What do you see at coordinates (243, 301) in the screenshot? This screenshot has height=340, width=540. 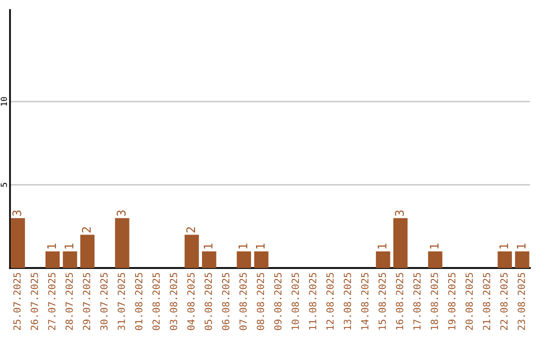 I see `x-tick-label: 07.08.2025` at bounding box center [243, 301].